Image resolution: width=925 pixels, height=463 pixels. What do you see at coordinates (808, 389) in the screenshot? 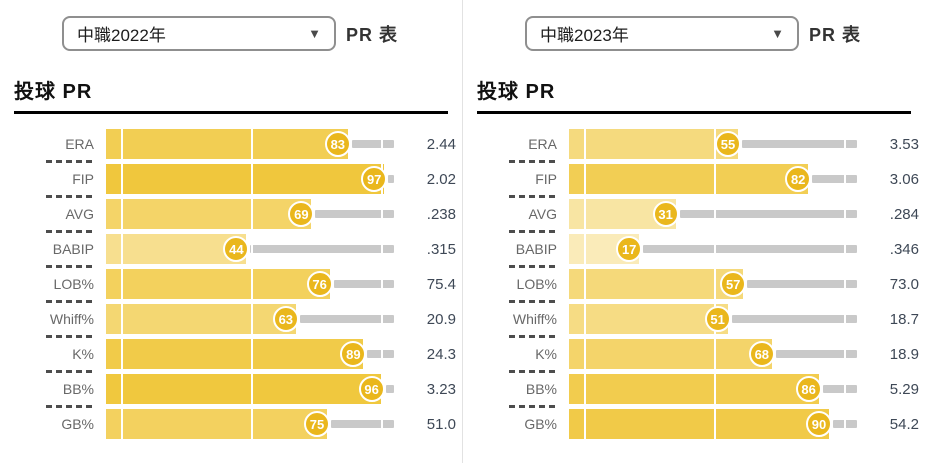
I see `pr-badge: 86` at bounding box center [808, 389].